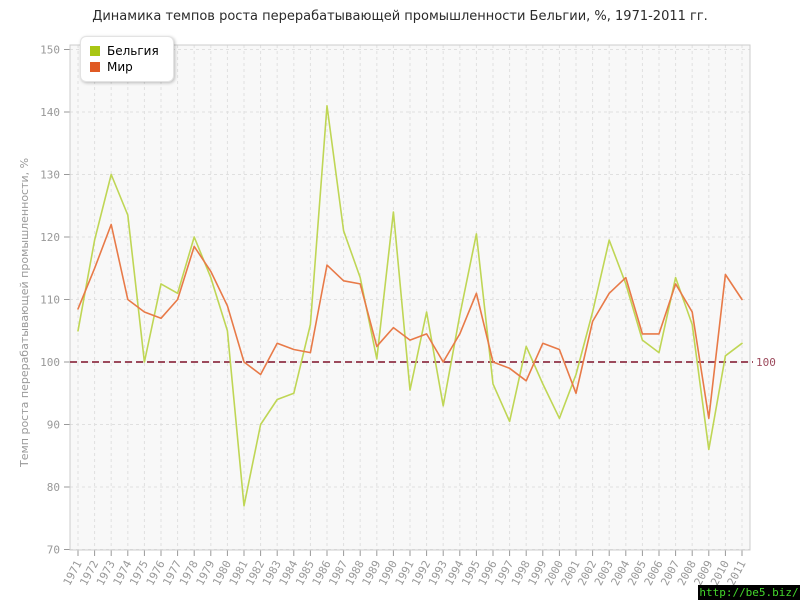 This screenshot has width=800, height=600. I want to click on y-ticks, so click(67, 299).